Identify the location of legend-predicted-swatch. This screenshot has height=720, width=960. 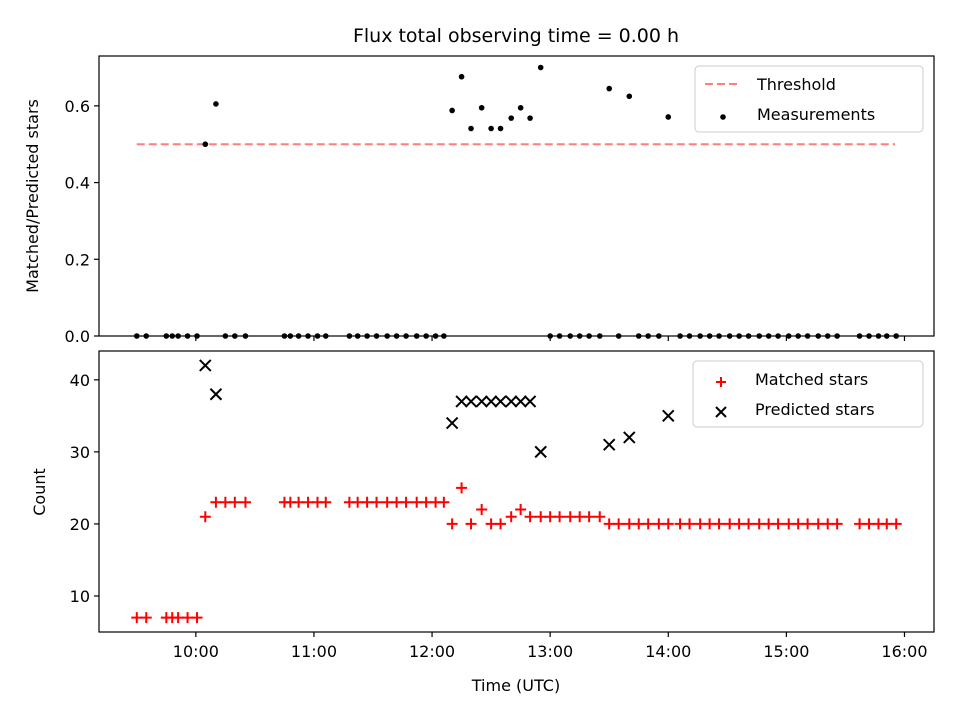
(721, 412).